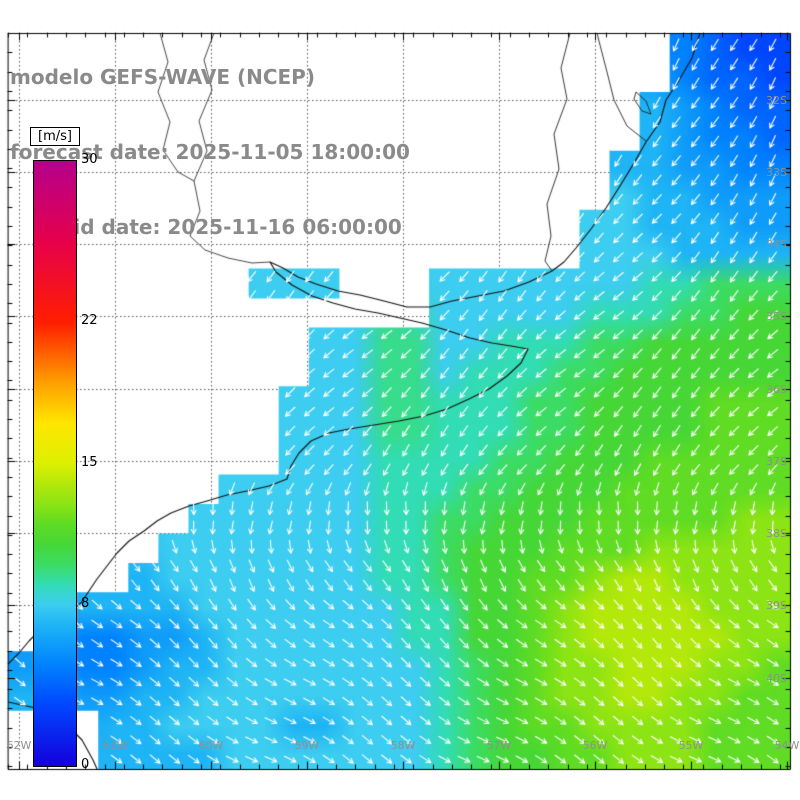 The width and height of the screenshot is (800, 800). Describe the element at coordinates (89, 321) in the screenshot. I see `colorbar-tick-label: 22` at that location.